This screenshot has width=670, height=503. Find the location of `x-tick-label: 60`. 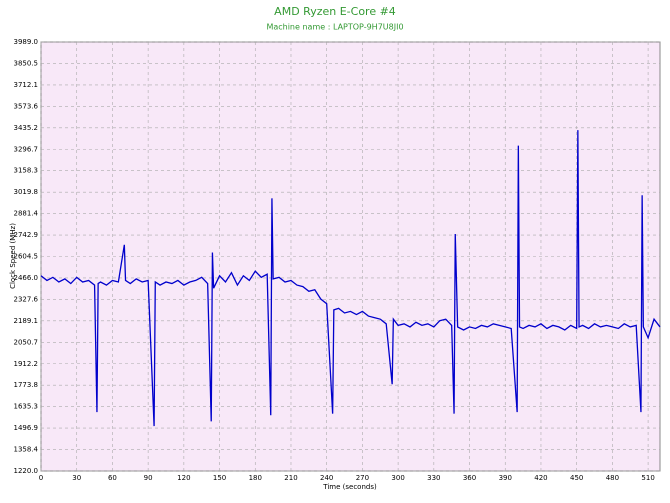

x-tick-label: 60 is located at coordinates (112, 478).